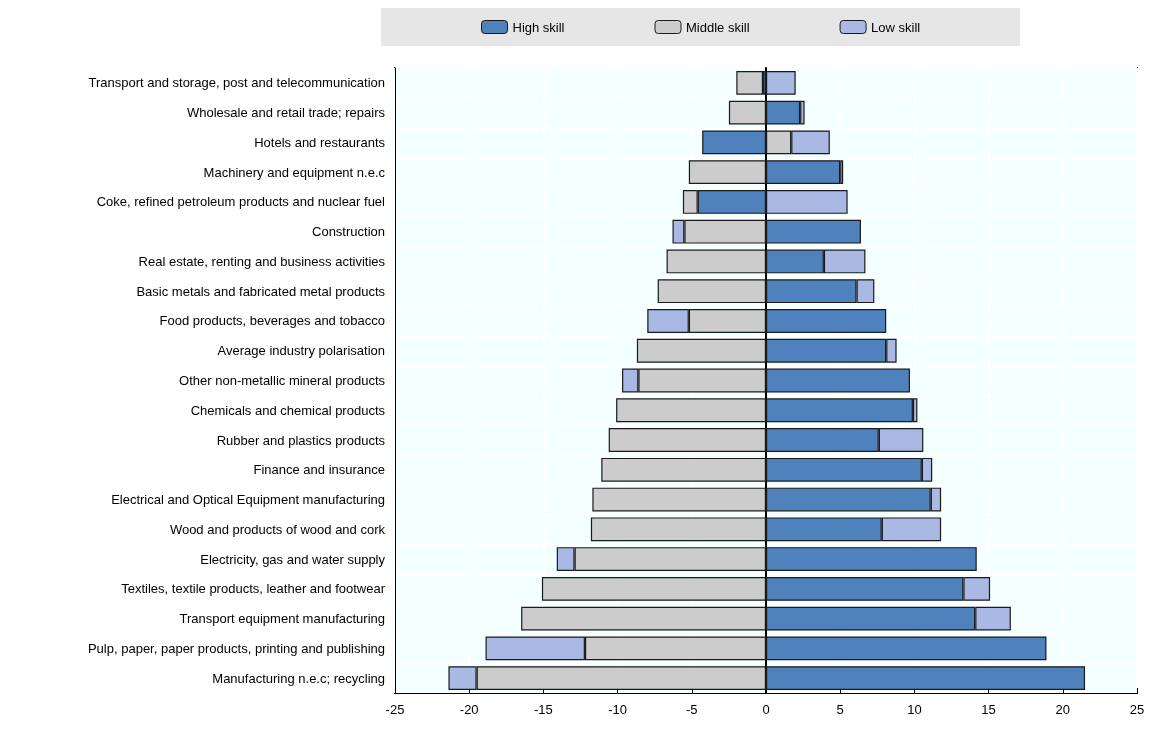 This screenshot has height=733, width=1151. What do you see at coordinates (1137, 709) in the screenshot?
I see `x-tick-label: 25` at bounding box center [1137, 709].